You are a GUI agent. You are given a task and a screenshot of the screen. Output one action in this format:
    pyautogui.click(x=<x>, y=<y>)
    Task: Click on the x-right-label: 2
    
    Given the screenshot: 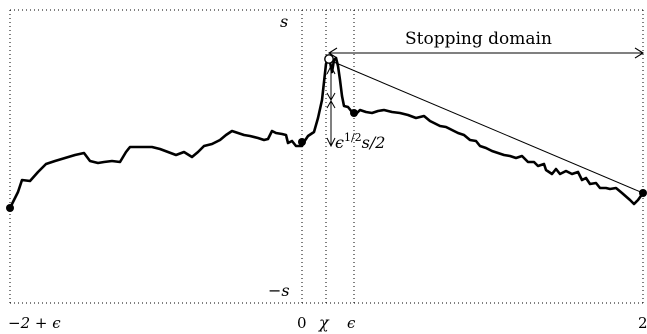 What is the action you would take?
    pyautogui.click(x=642, y=323)
    